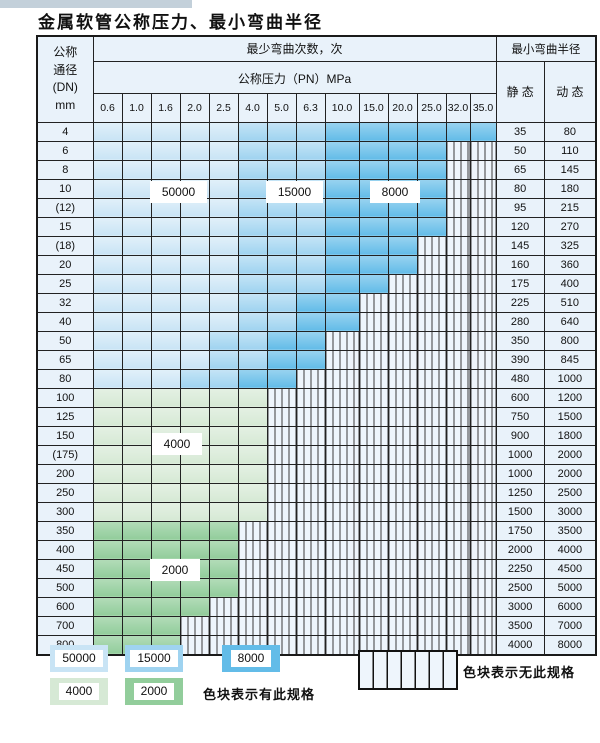 Image resolution: width=600 pixels, height=743 pixels. Describe the element at coordinates (316, 359) in the screenshot. I see `table-row: 65 390 845` at that location.